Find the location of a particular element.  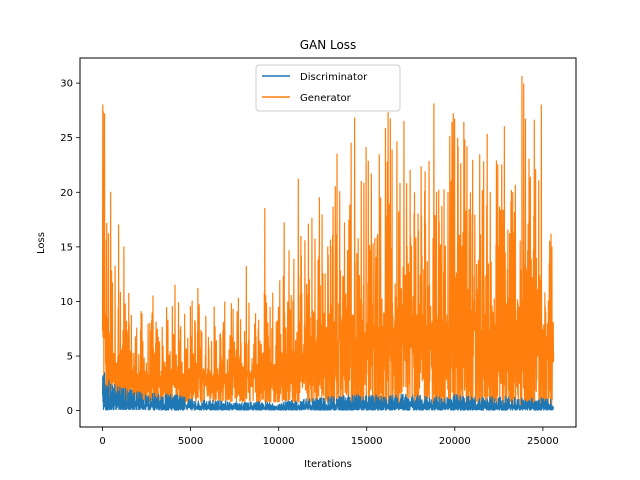

y-axis-title: Loss is located at coordinates (41, 243).